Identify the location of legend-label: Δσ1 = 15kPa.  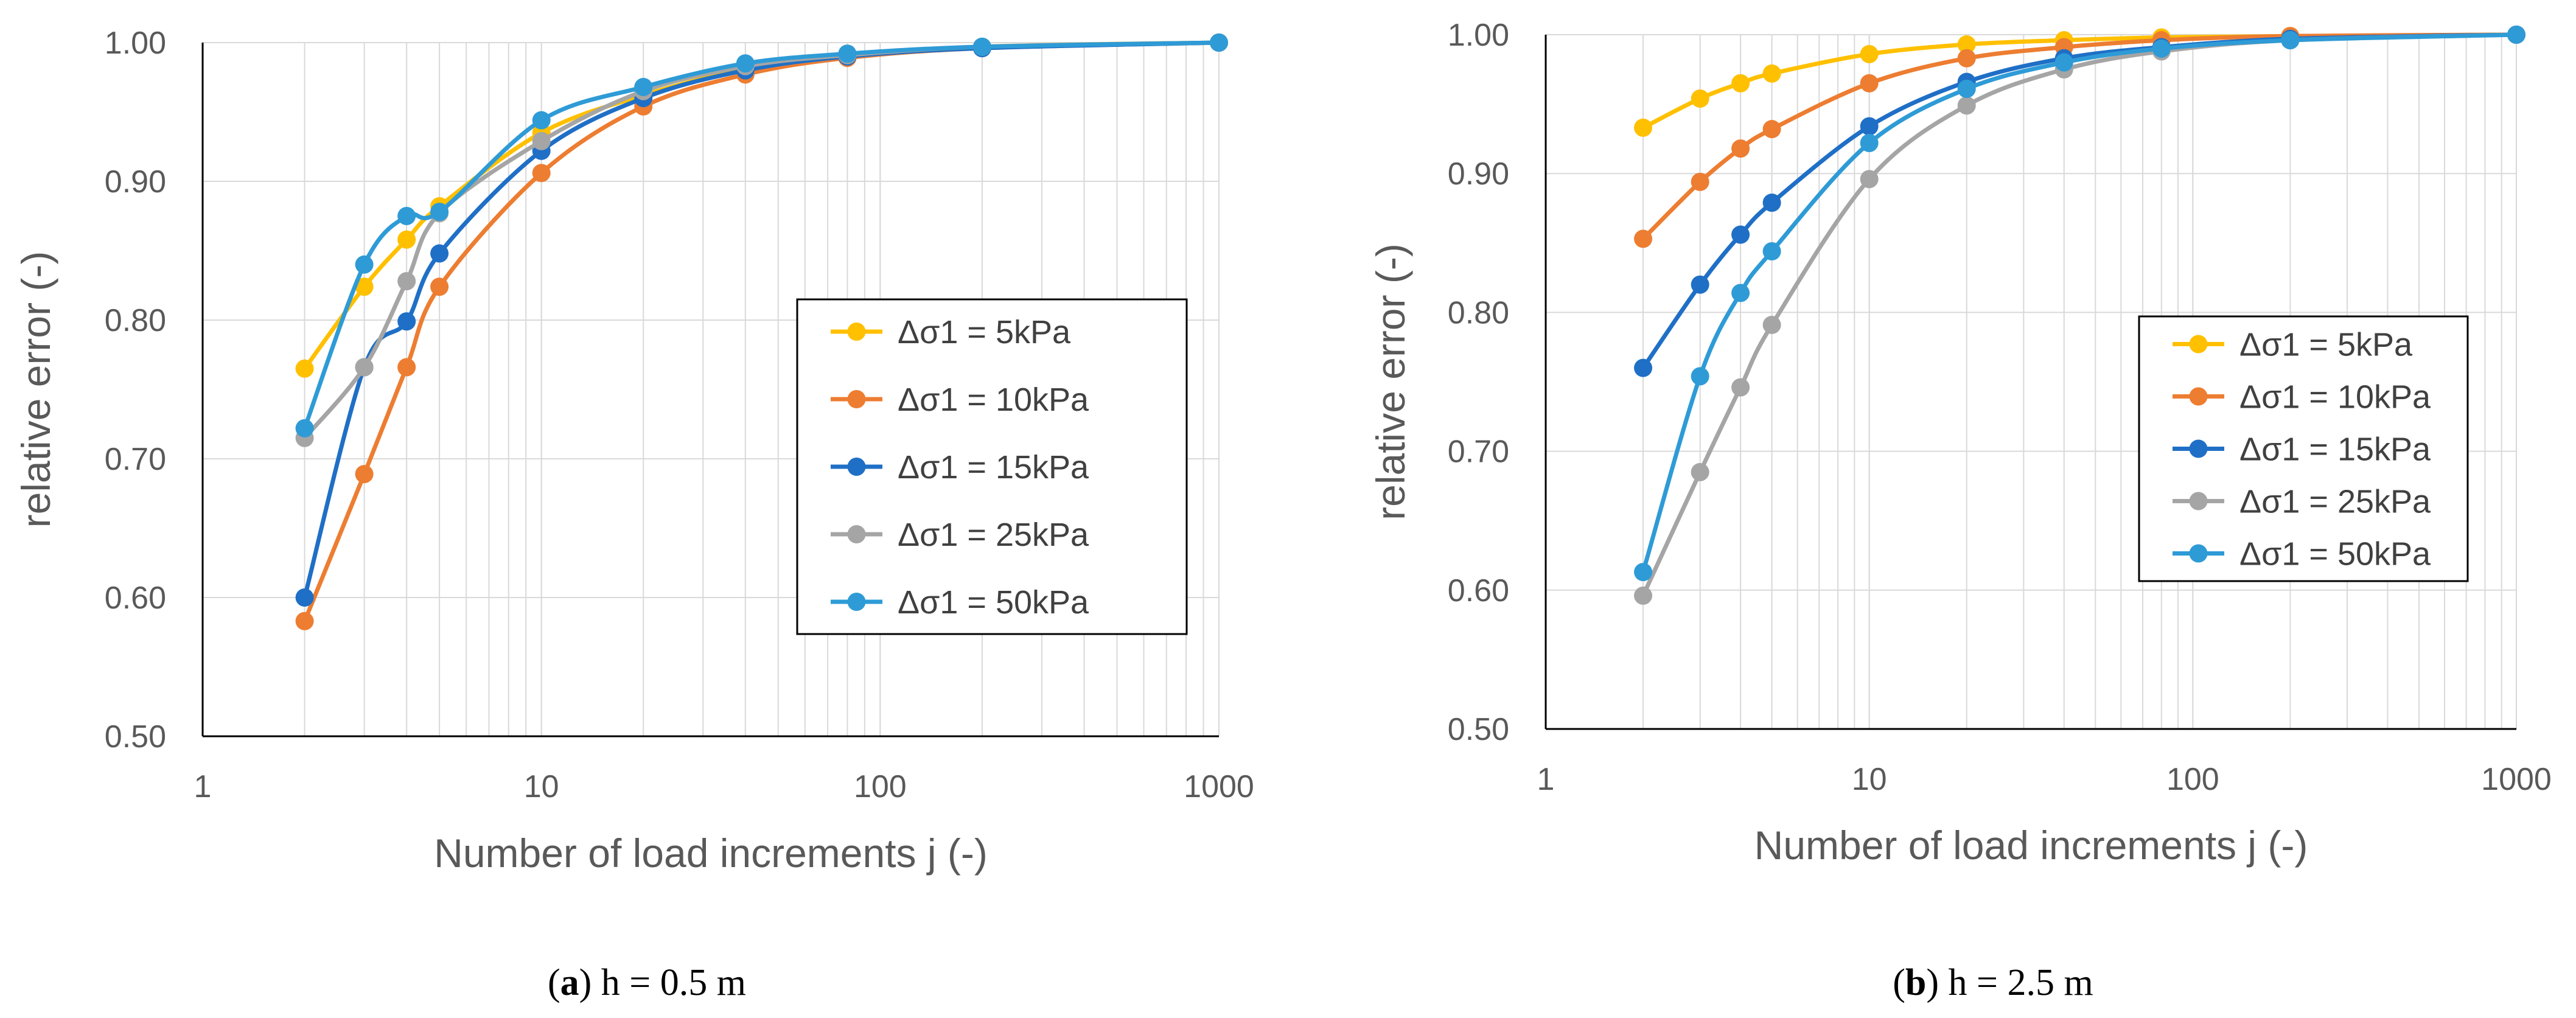
(2335, 449).